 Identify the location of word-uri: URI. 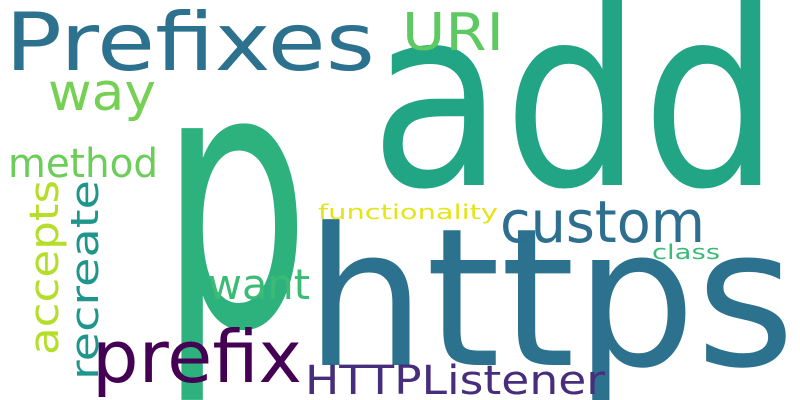
(453, 33).